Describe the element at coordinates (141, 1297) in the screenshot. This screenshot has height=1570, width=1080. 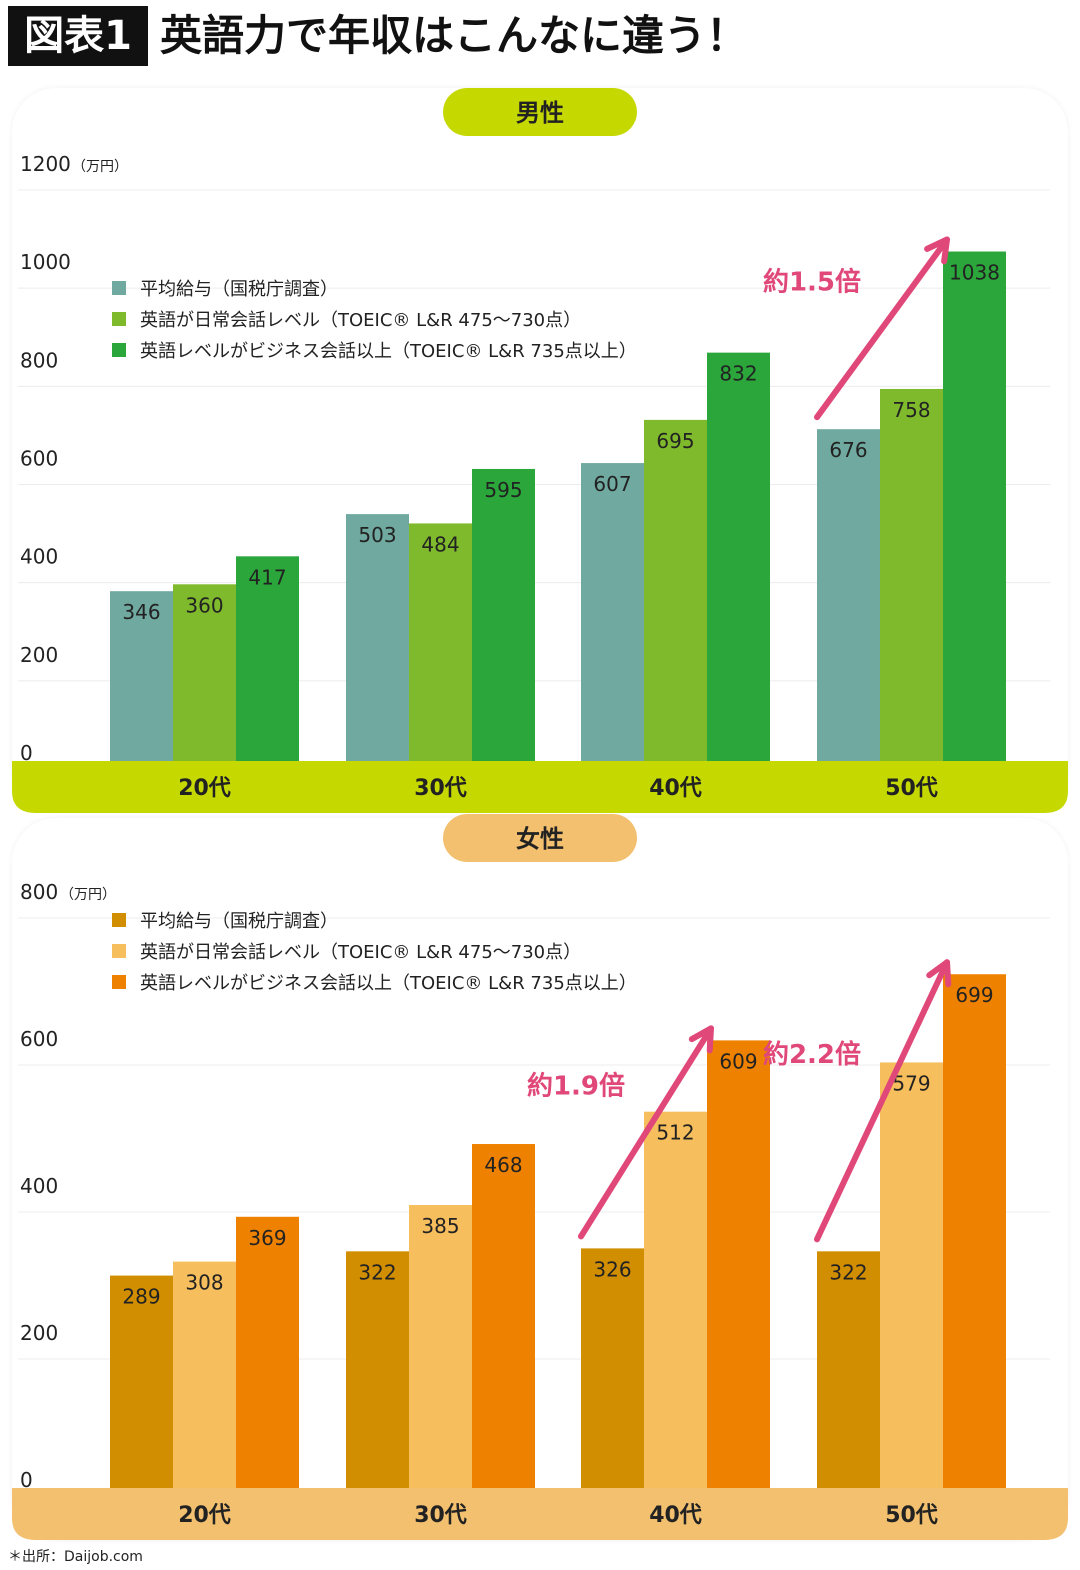
I see `bar-value-label: 289` at that location.